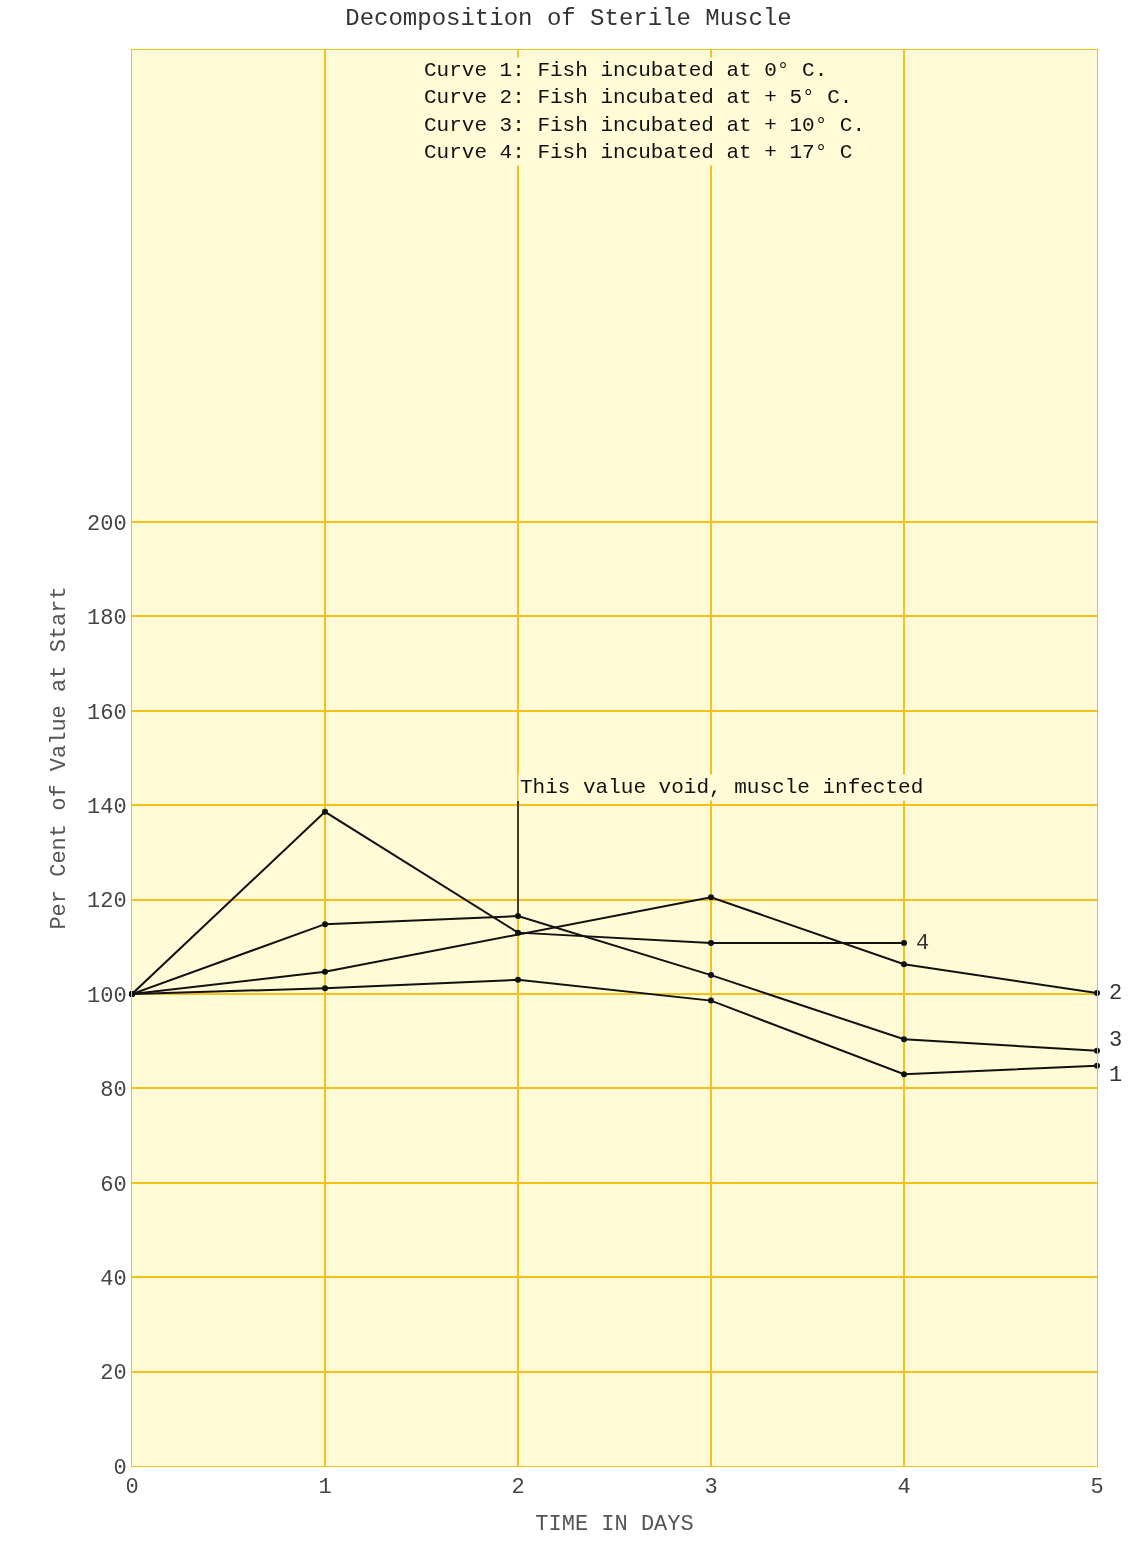 This screenshot has height=1543, width=1137. Describe the element at coordinates (904, 1488) in the screenshot. I see `x-tick-label: 4` at that location.